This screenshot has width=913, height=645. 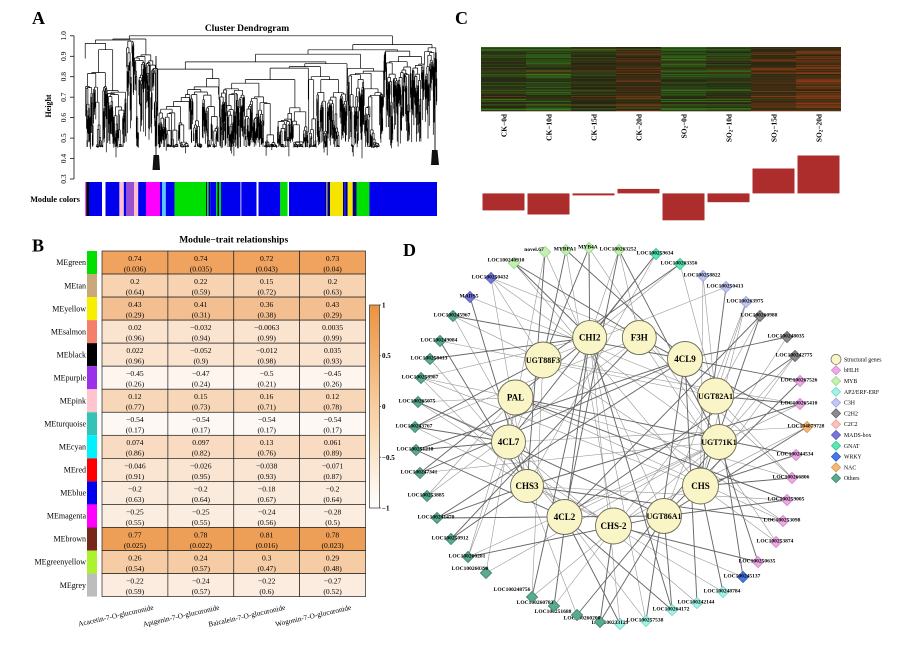 What do you see at coordinates (503, 125) in the screenshot?
I see `svg-text: CK−0d` at bounding box center [503, 125].